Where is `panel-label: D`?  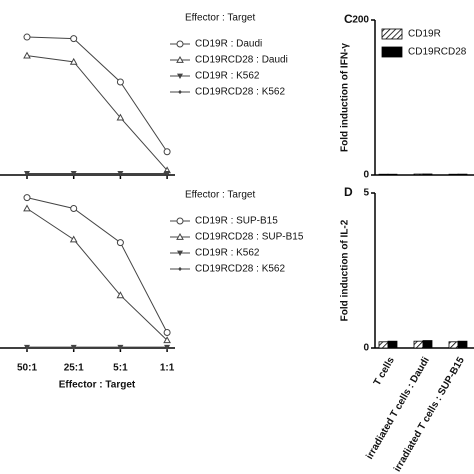 panel-label: D is located at coordinates (348, 192).